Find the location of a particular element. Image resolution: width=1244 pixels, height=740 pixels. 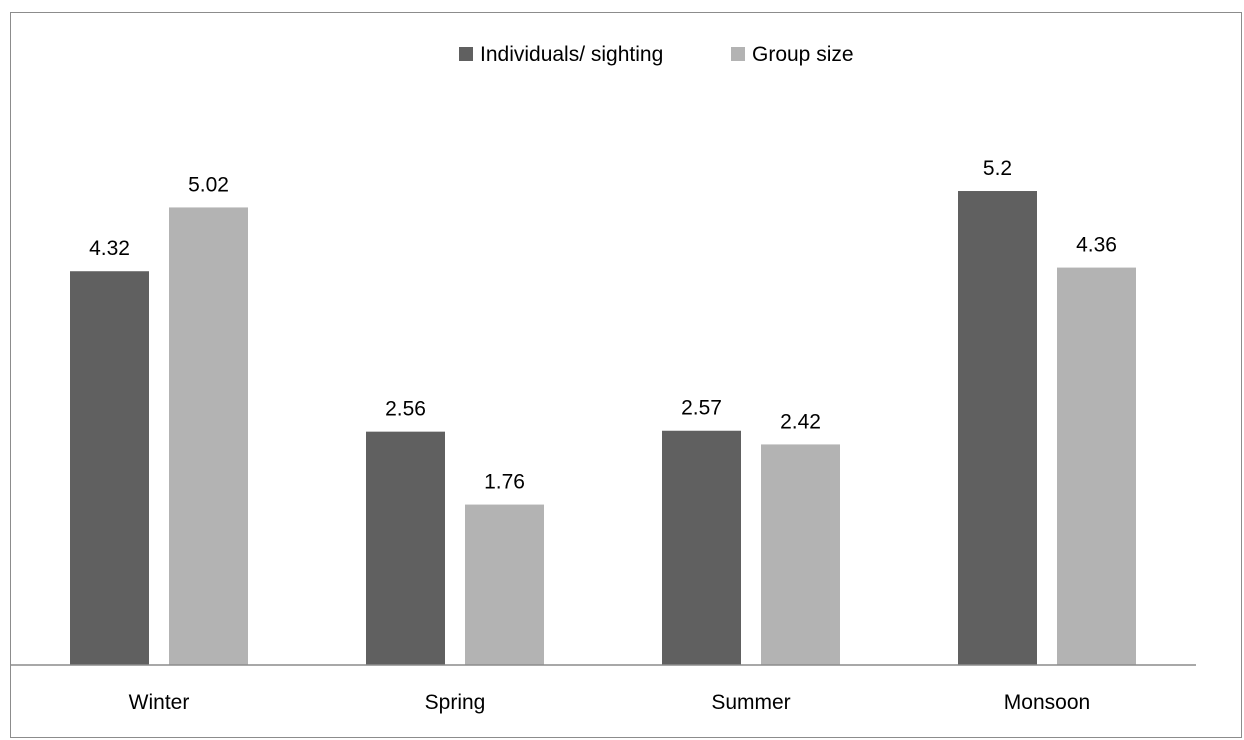

legend-label-series-1: Individuals/ sighting is located at coordinates (571, 54).